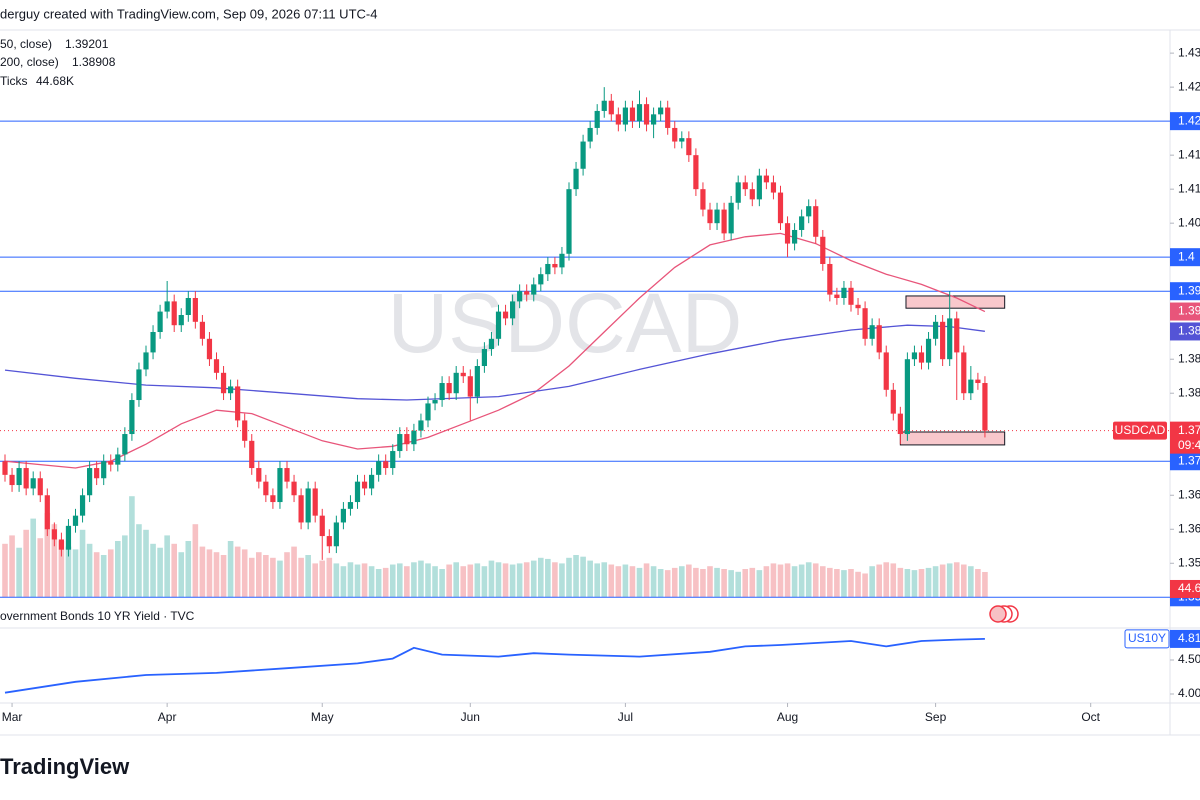  I want to click on y-tick-label: 1.41, so click(1189, 188).